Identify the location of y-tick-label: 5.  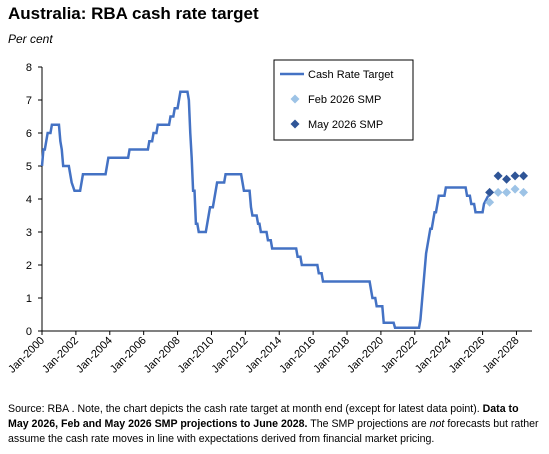
(29, 167).